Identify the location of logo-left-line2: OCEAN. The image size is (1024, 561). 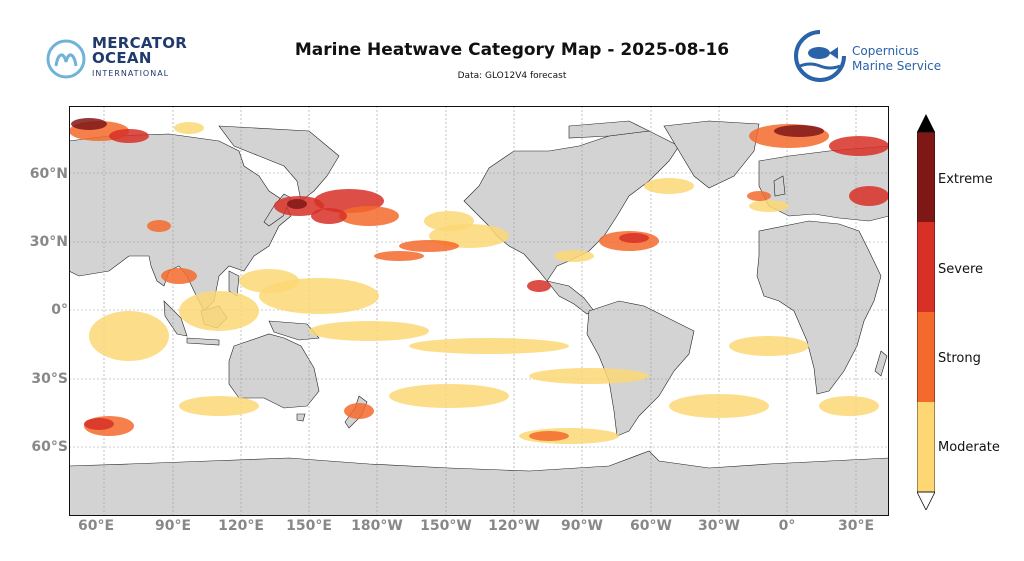
(122, 58).